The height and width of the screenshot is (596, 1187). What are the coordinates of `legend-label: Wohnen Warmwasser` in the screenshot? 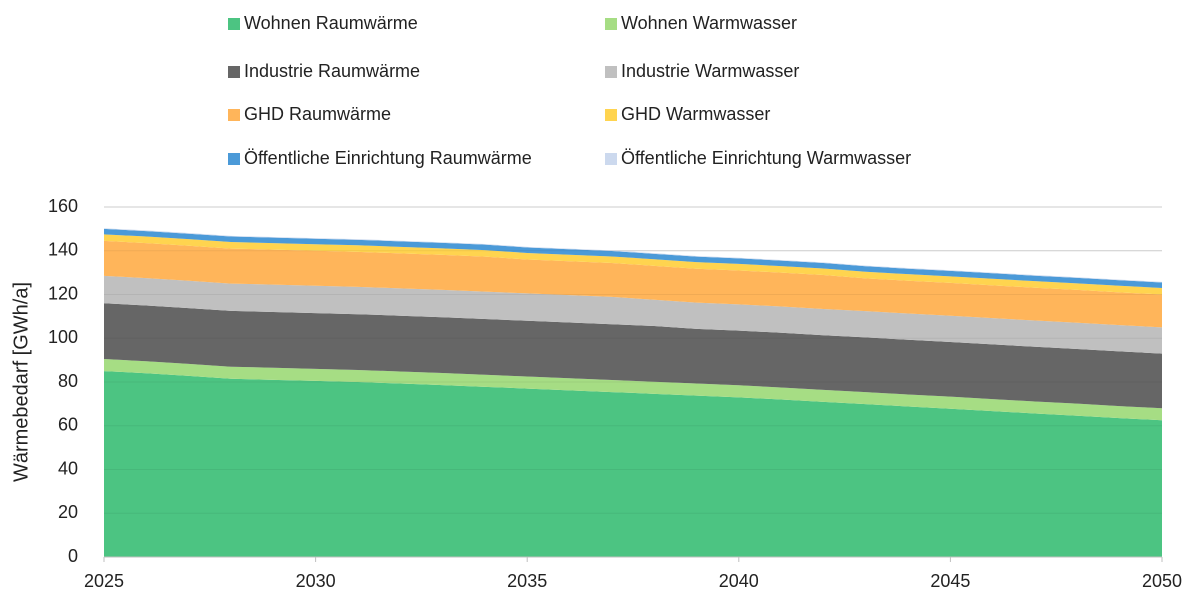 It's located at (709, 23).